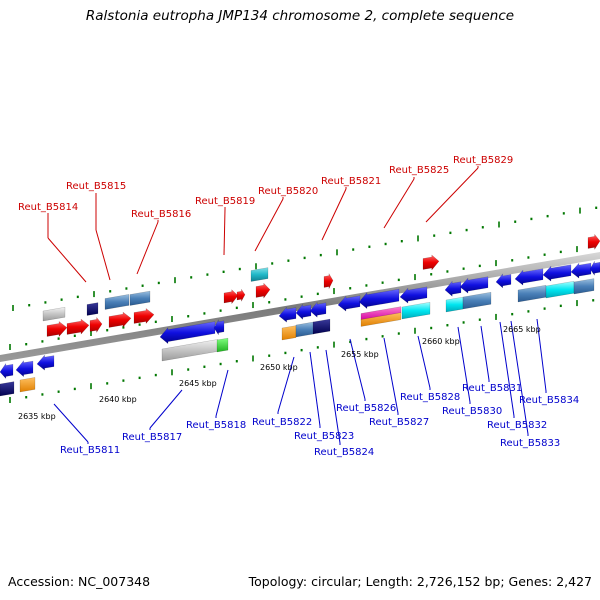  What do you see at coordinates (351, 181) in the screenshot?
I see `gene-label-top: Reut_B5821` at bounding box center [351, 181].